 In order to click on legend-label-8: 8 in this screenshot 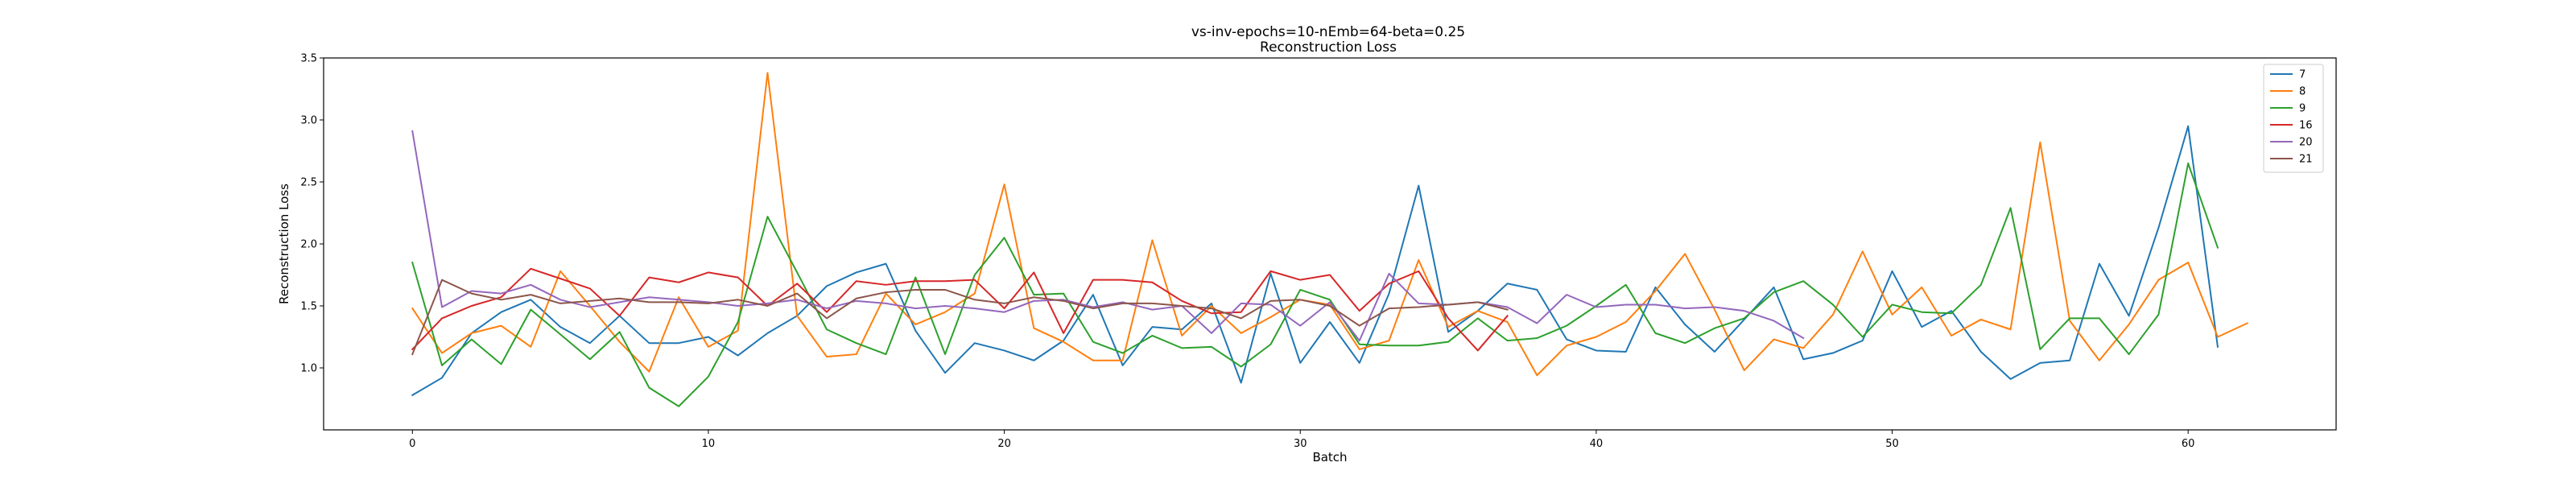, I will do `click(2302, 92)`.